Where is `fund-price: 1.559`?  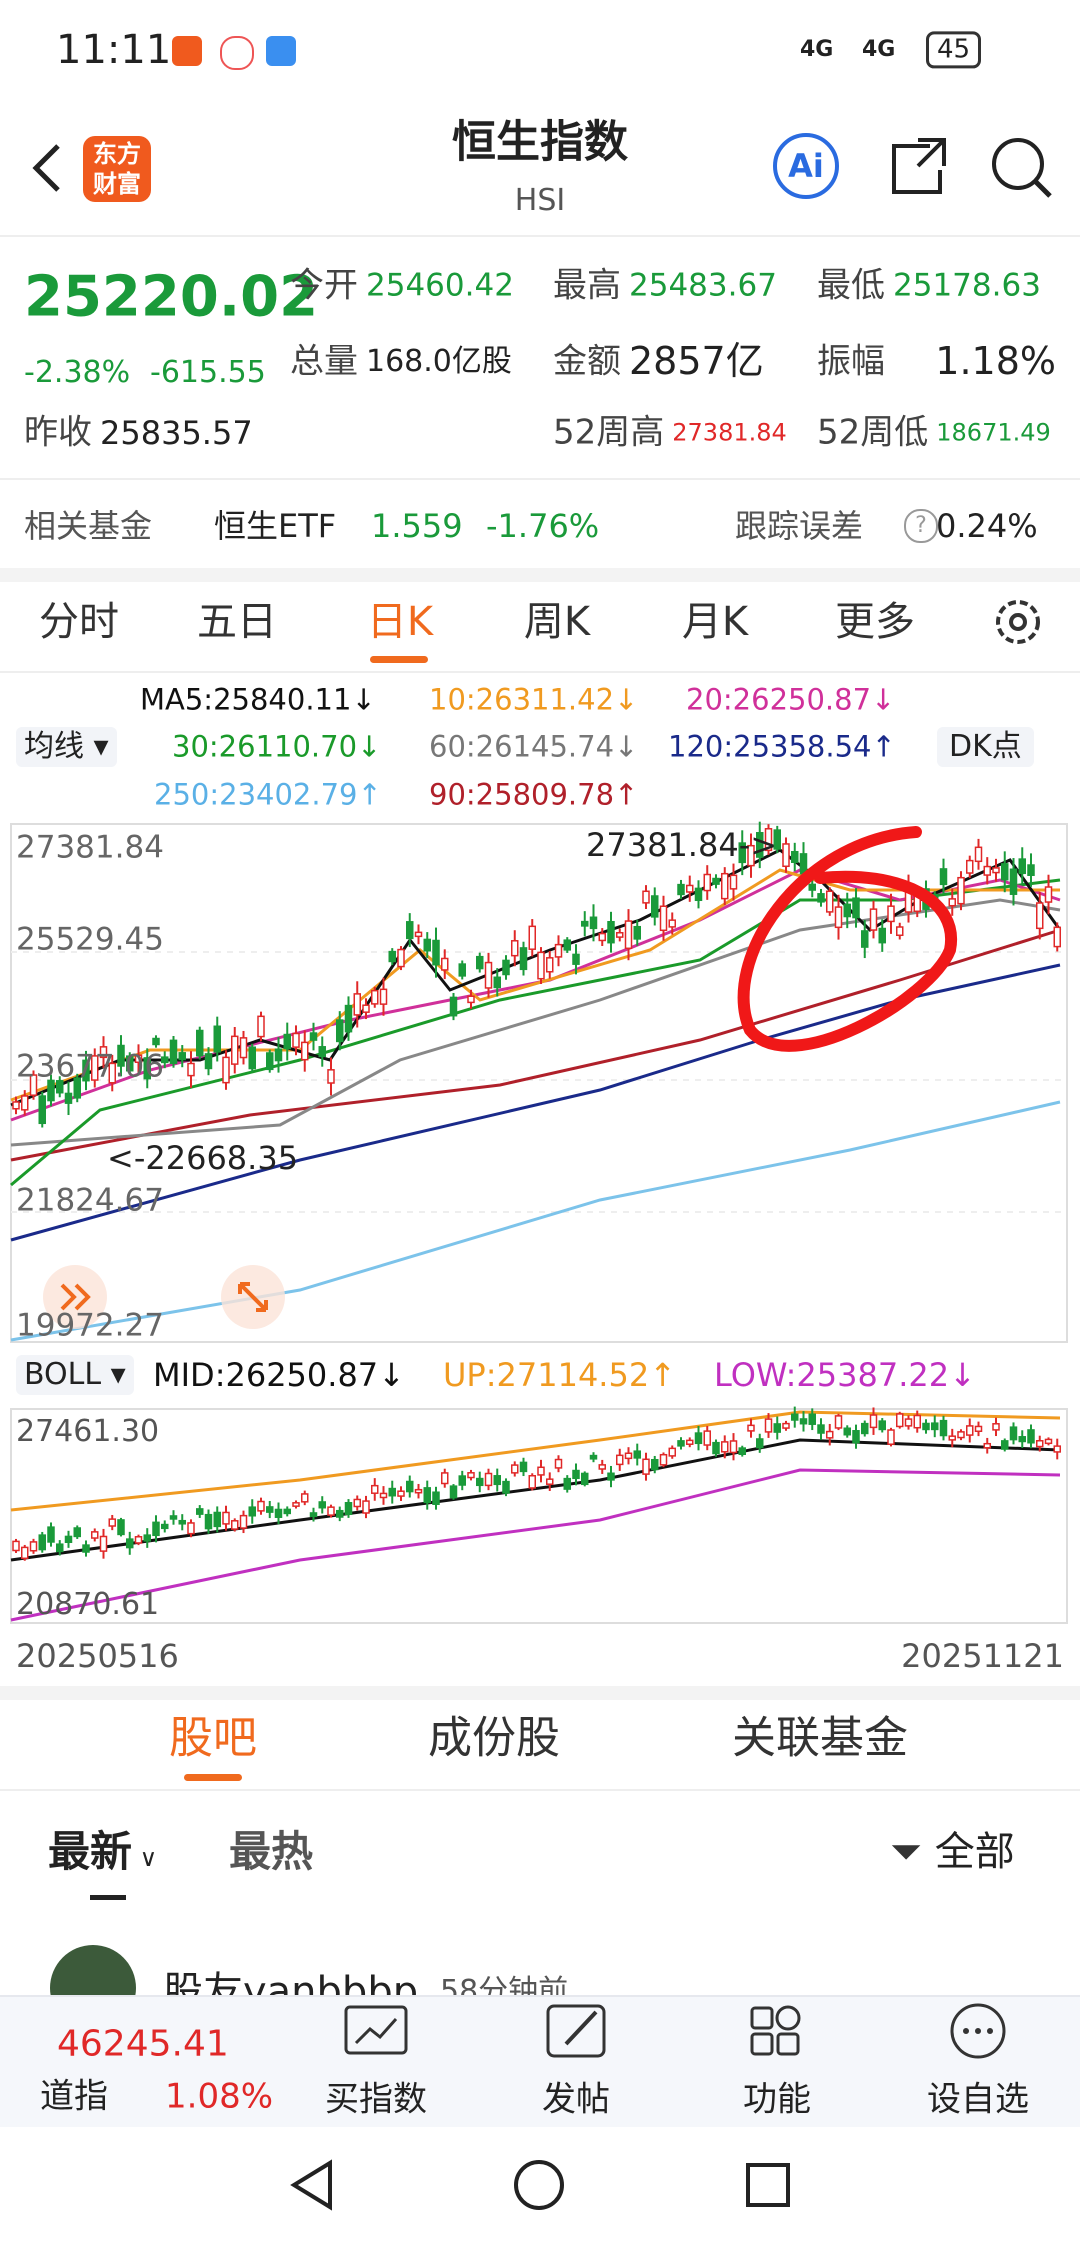
fund-price: 1.559 is located at coordinates (417, 525).